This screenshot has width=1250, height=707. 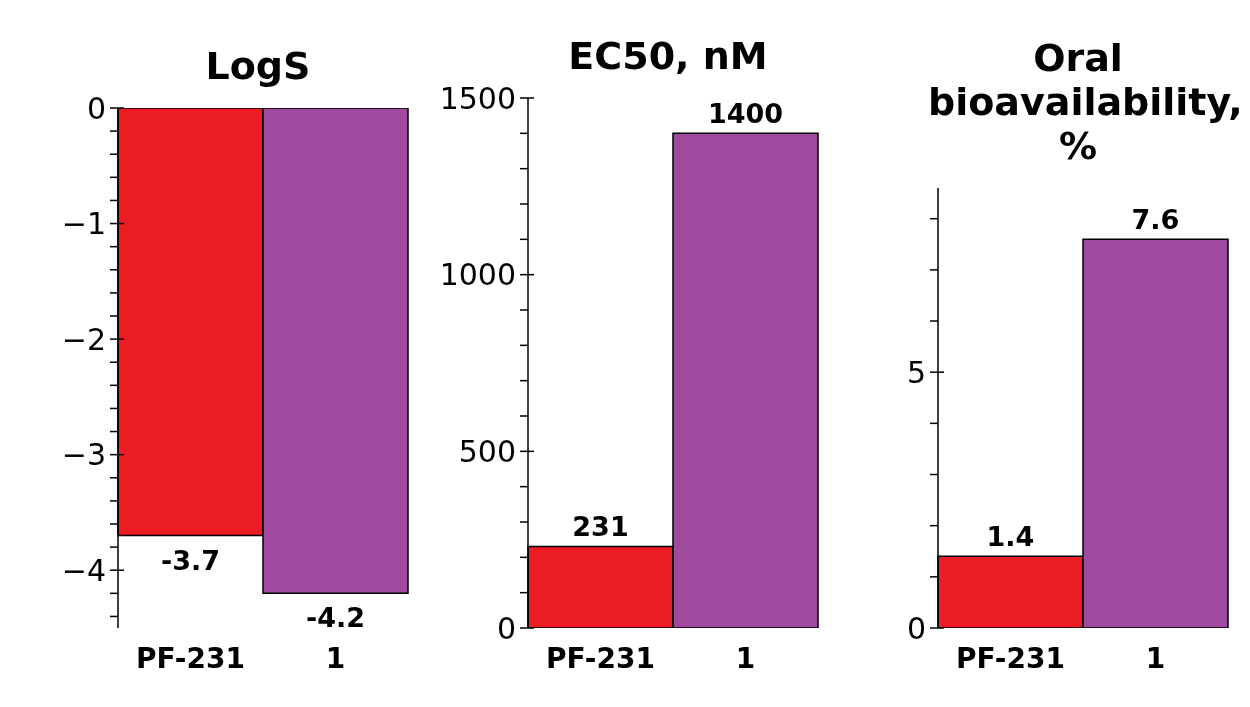 What do you see at coordinates (487, 451) in the screenshot?
I see `y-tick-label: 500` at bounding box center [487, 451].